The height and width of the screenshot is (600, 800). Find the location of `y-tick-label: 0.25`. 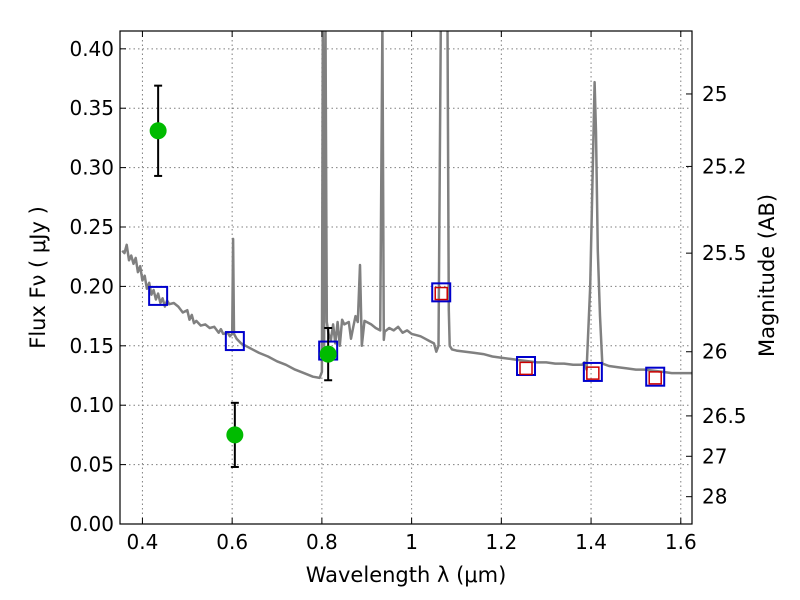

y-tick-label: 0.25 is located at coordinates (91, 227).